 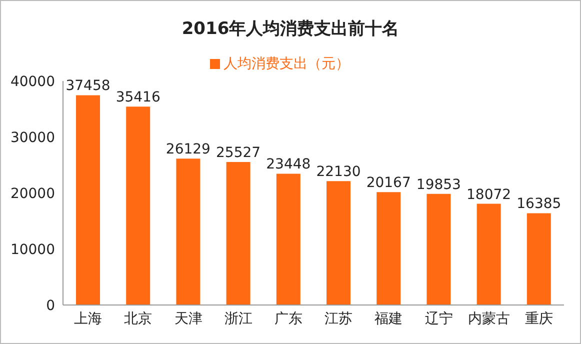 What do you see at coordinates (338, 172) in the screenshot?
I see `data-label: 22130` at bounding box center [338, 172].